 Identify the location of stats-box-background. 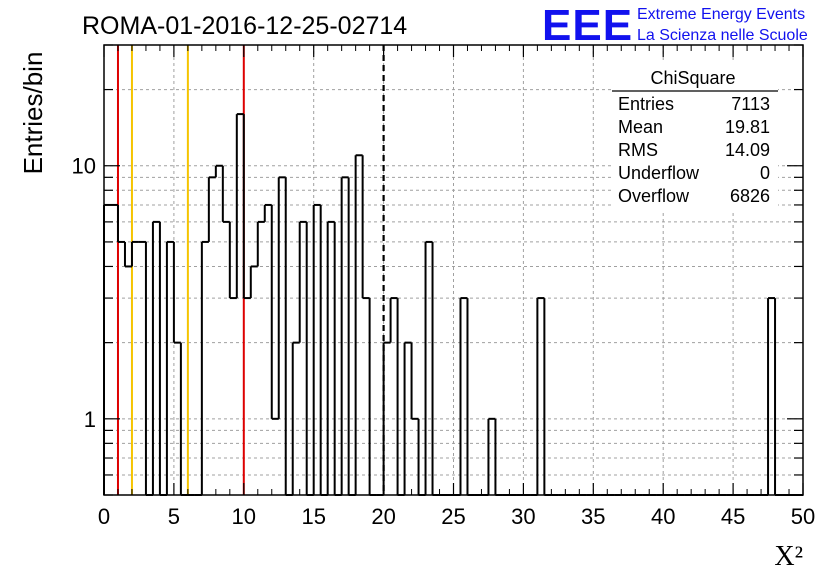
(695, 136).